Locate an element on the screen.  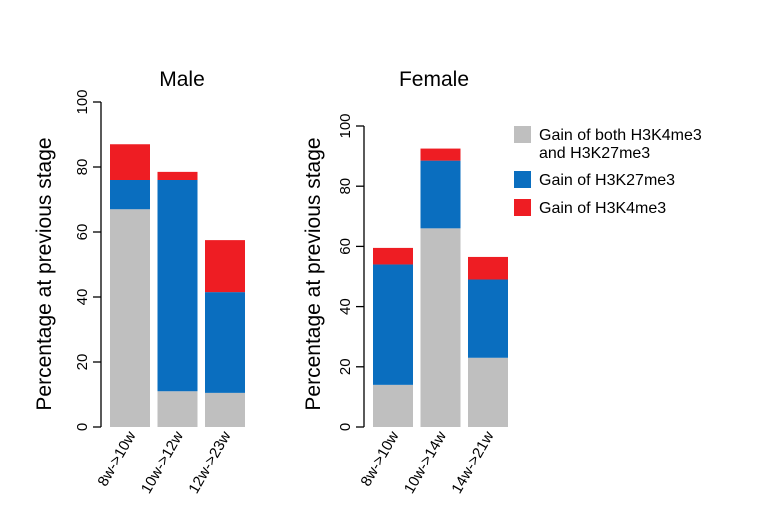
legend-label: Gain of H3K4me3 is located at coordinates (602, 208).